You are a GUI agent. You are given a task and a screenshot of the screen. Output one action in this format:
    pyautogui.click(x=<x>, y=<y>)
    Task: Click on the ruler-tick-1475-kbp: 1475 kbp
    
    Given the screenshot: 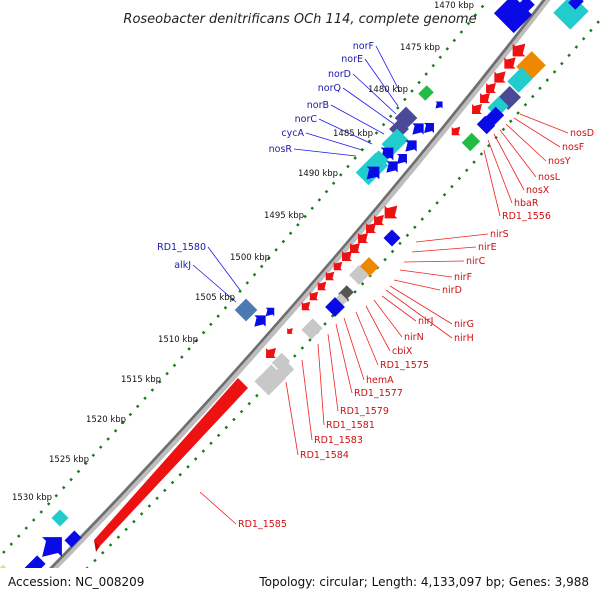 What is the action you would take?
    pyautogui.click(x=420, y=48)
    